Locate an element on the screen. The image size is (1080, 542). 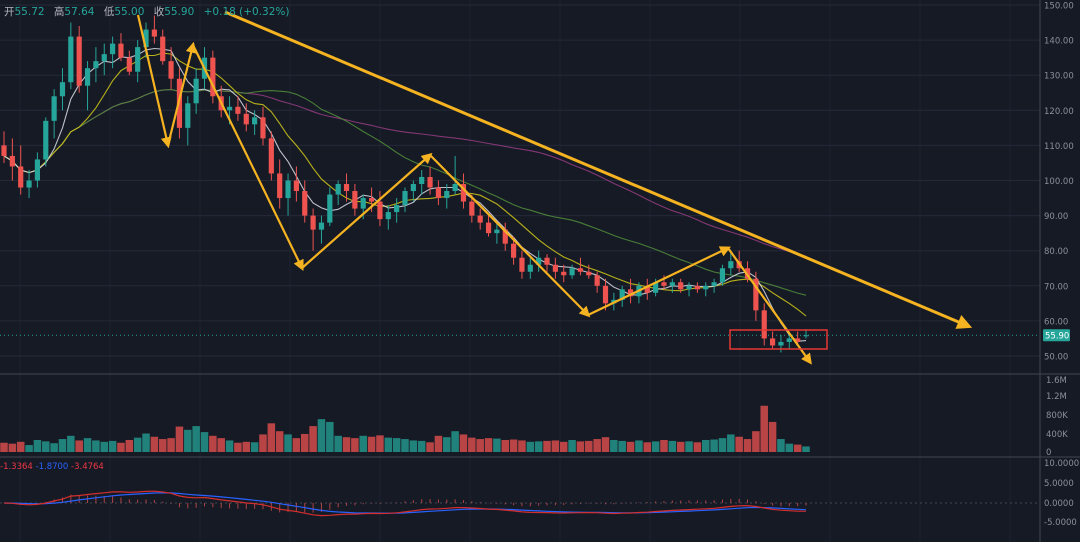
close-value: 55.90 is located at coordinates (179, 12).